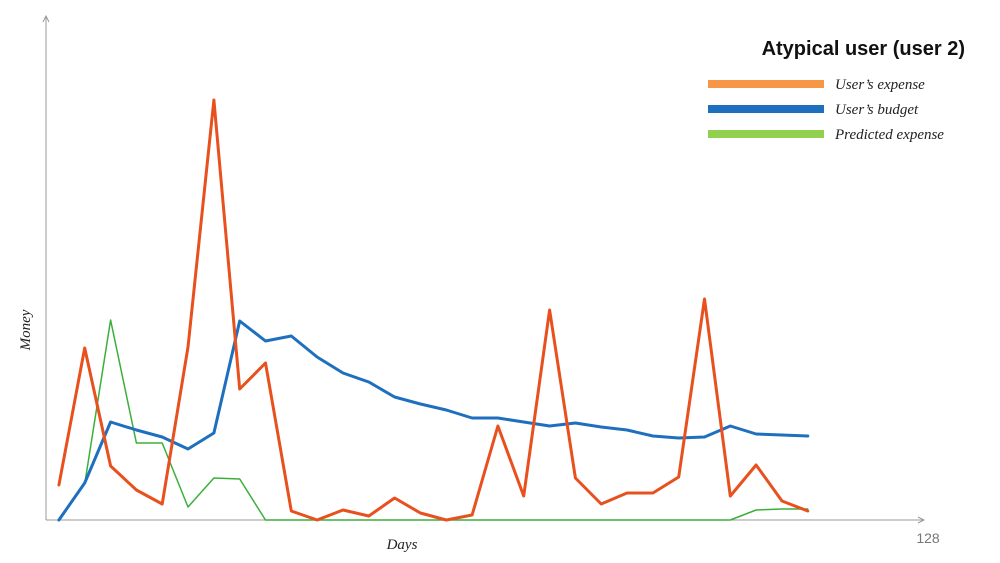 The height and width of the screenshot is (563, 1000). I want to click on chart-title: Atypical user (user 2), so click(863, 49).